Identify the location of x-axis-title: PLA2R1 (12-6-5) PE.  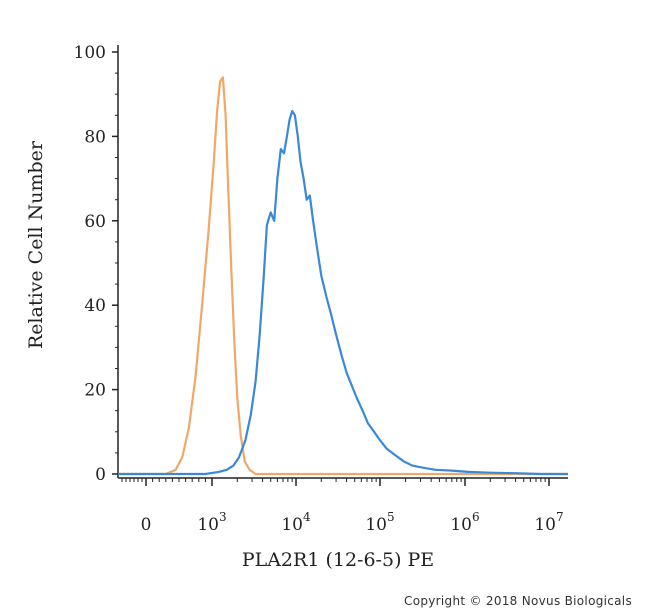
(338, 560).